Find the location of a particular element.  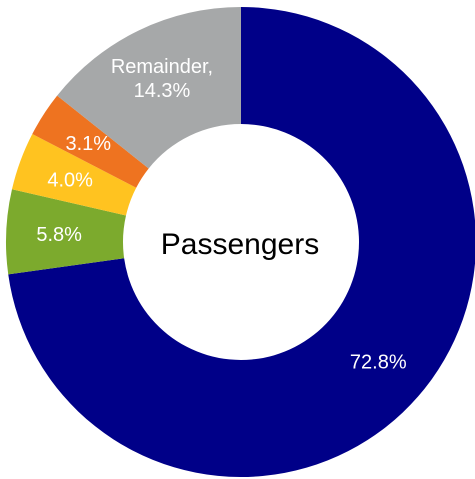

slice-label-3: 3.1% is located at coordinates (88, 144).